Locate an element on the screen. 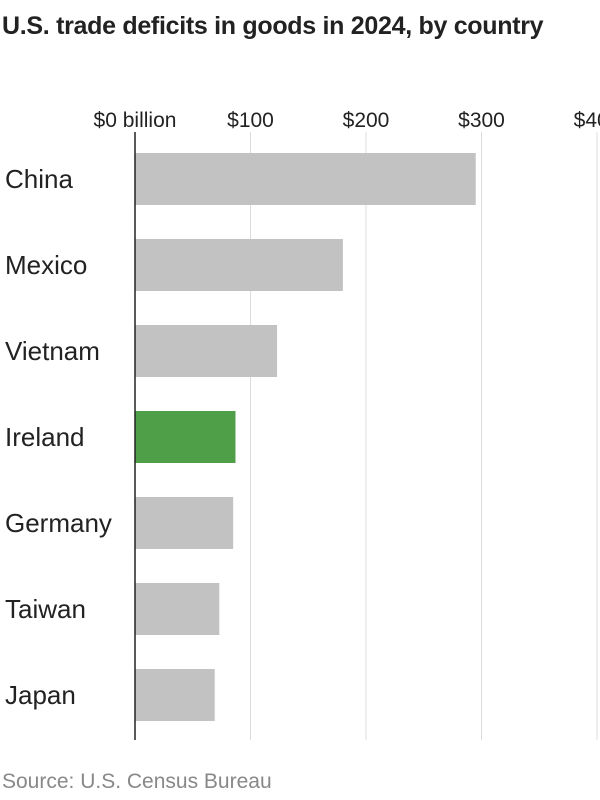  category-label: Taiwan is located at coordinates (45, 609).